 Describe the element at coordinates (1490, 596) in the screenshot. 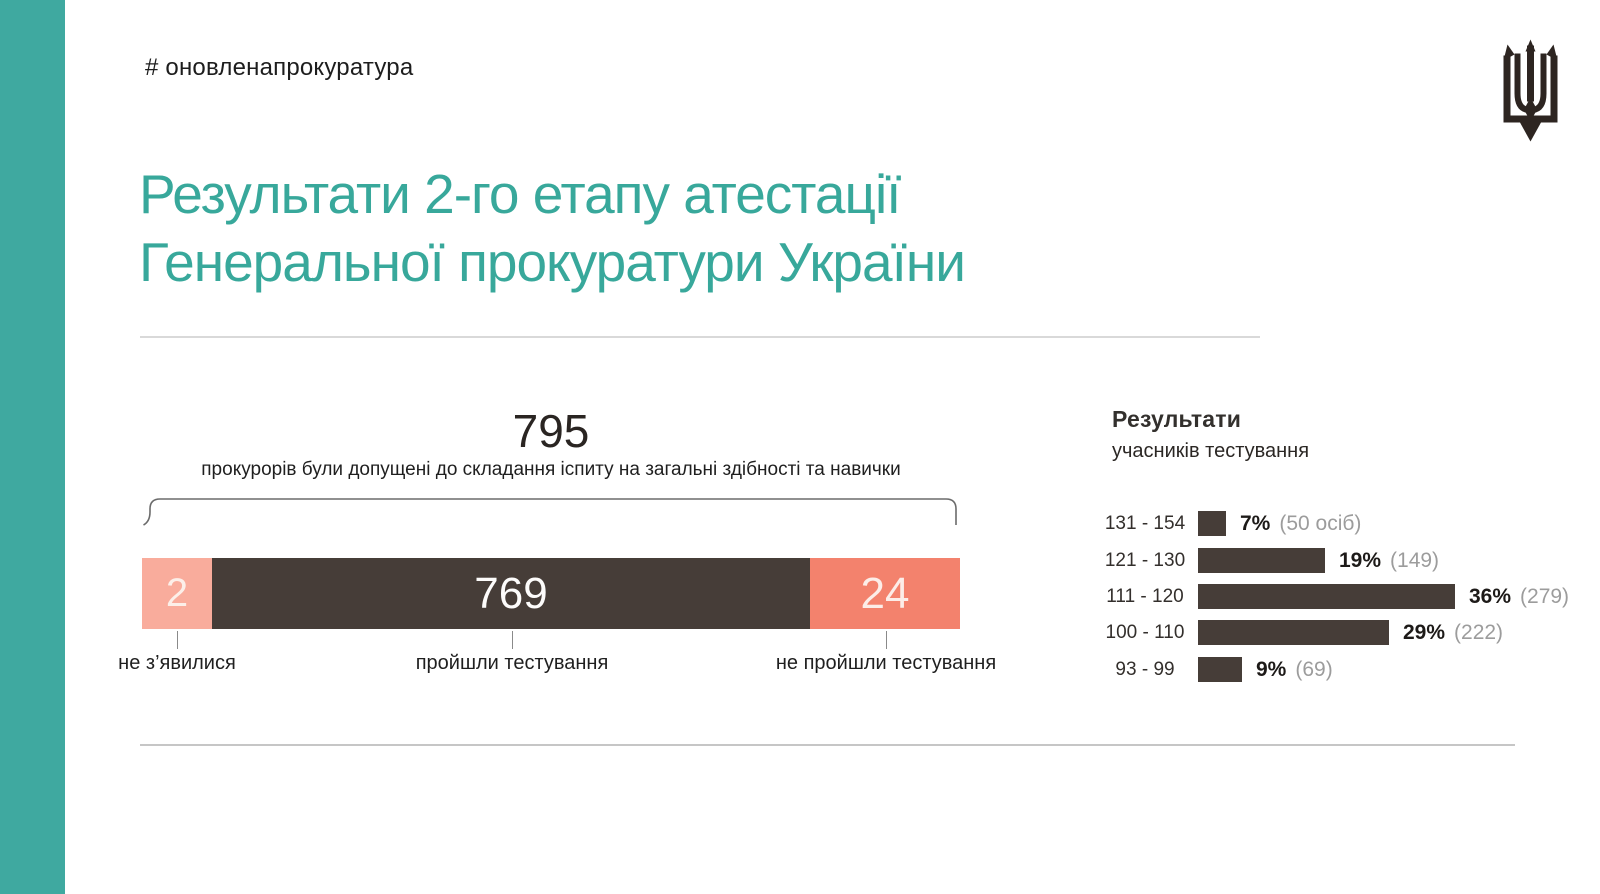

I see `result-percent: 36%` at that location.